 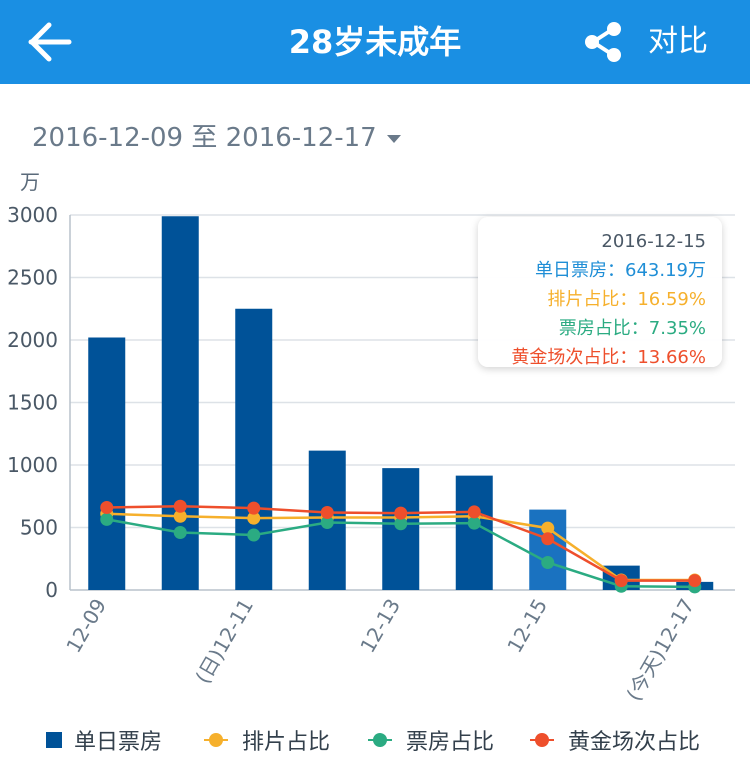 I want to click on y-tick-label: 3000, so click(x=32, y=215).